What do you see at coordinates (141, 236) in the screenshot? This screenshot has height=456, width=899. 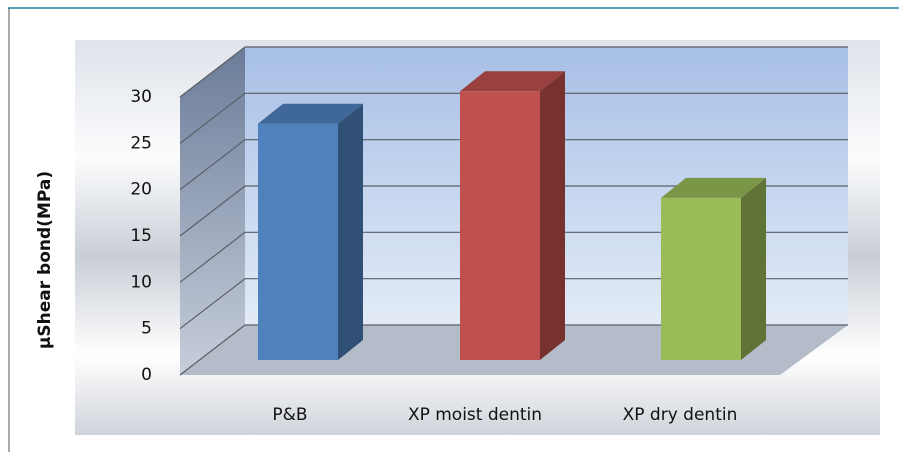 I see `y-tick-label: 15` at bounding box center [141, 236].